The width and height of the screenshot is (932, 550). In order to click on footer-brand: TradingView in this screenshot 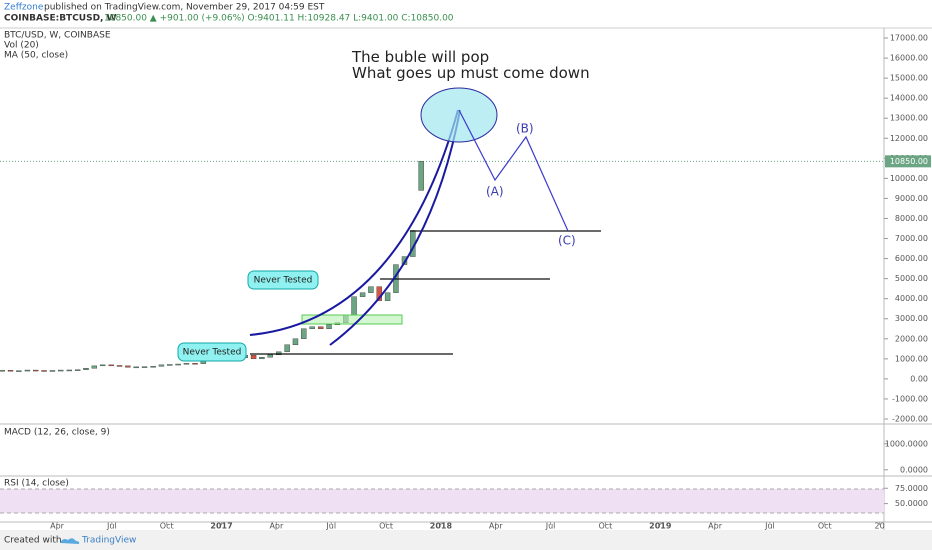, I will do `click(108, 541)`.